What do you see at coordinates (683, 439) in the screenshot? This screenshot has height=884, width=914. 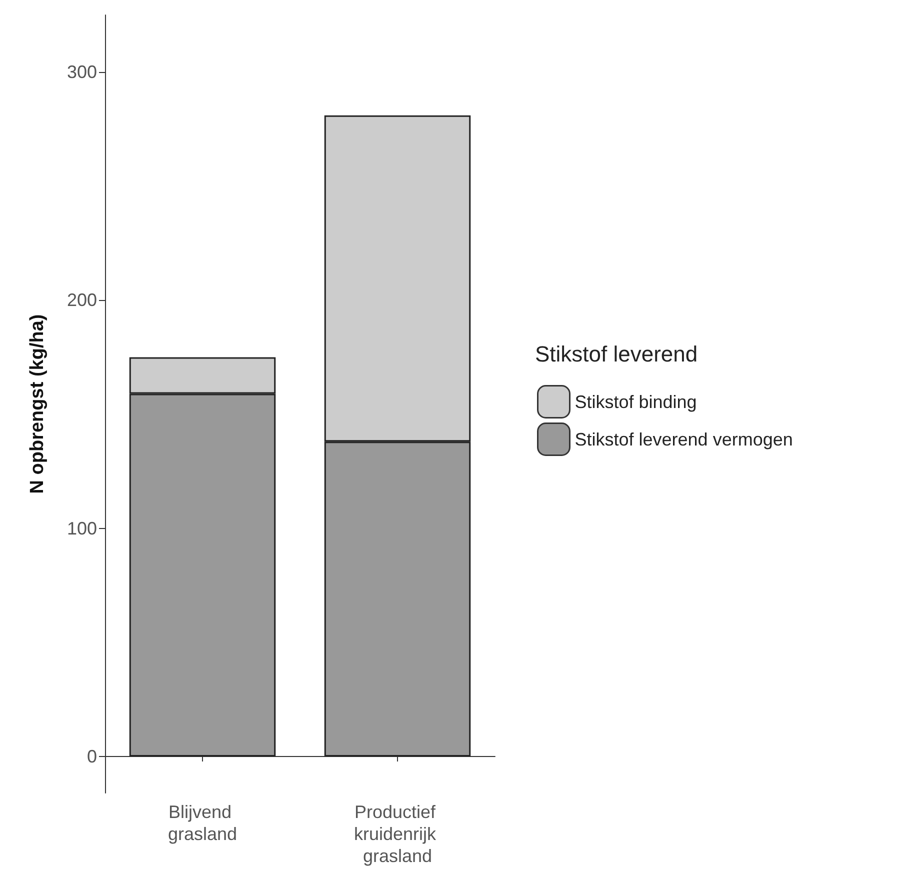 I see `legend-label: Stikstof leverend vermogen` at bounding box center [683, 439].